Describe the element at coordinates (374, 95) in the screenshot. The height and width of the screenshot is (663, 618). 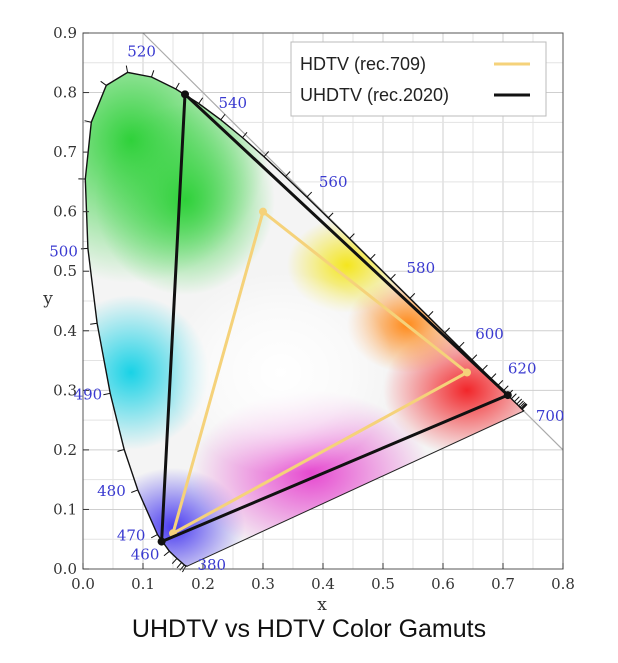
I see `legend-label-uhdtv: UHDTV (rec.2020)` at that location.